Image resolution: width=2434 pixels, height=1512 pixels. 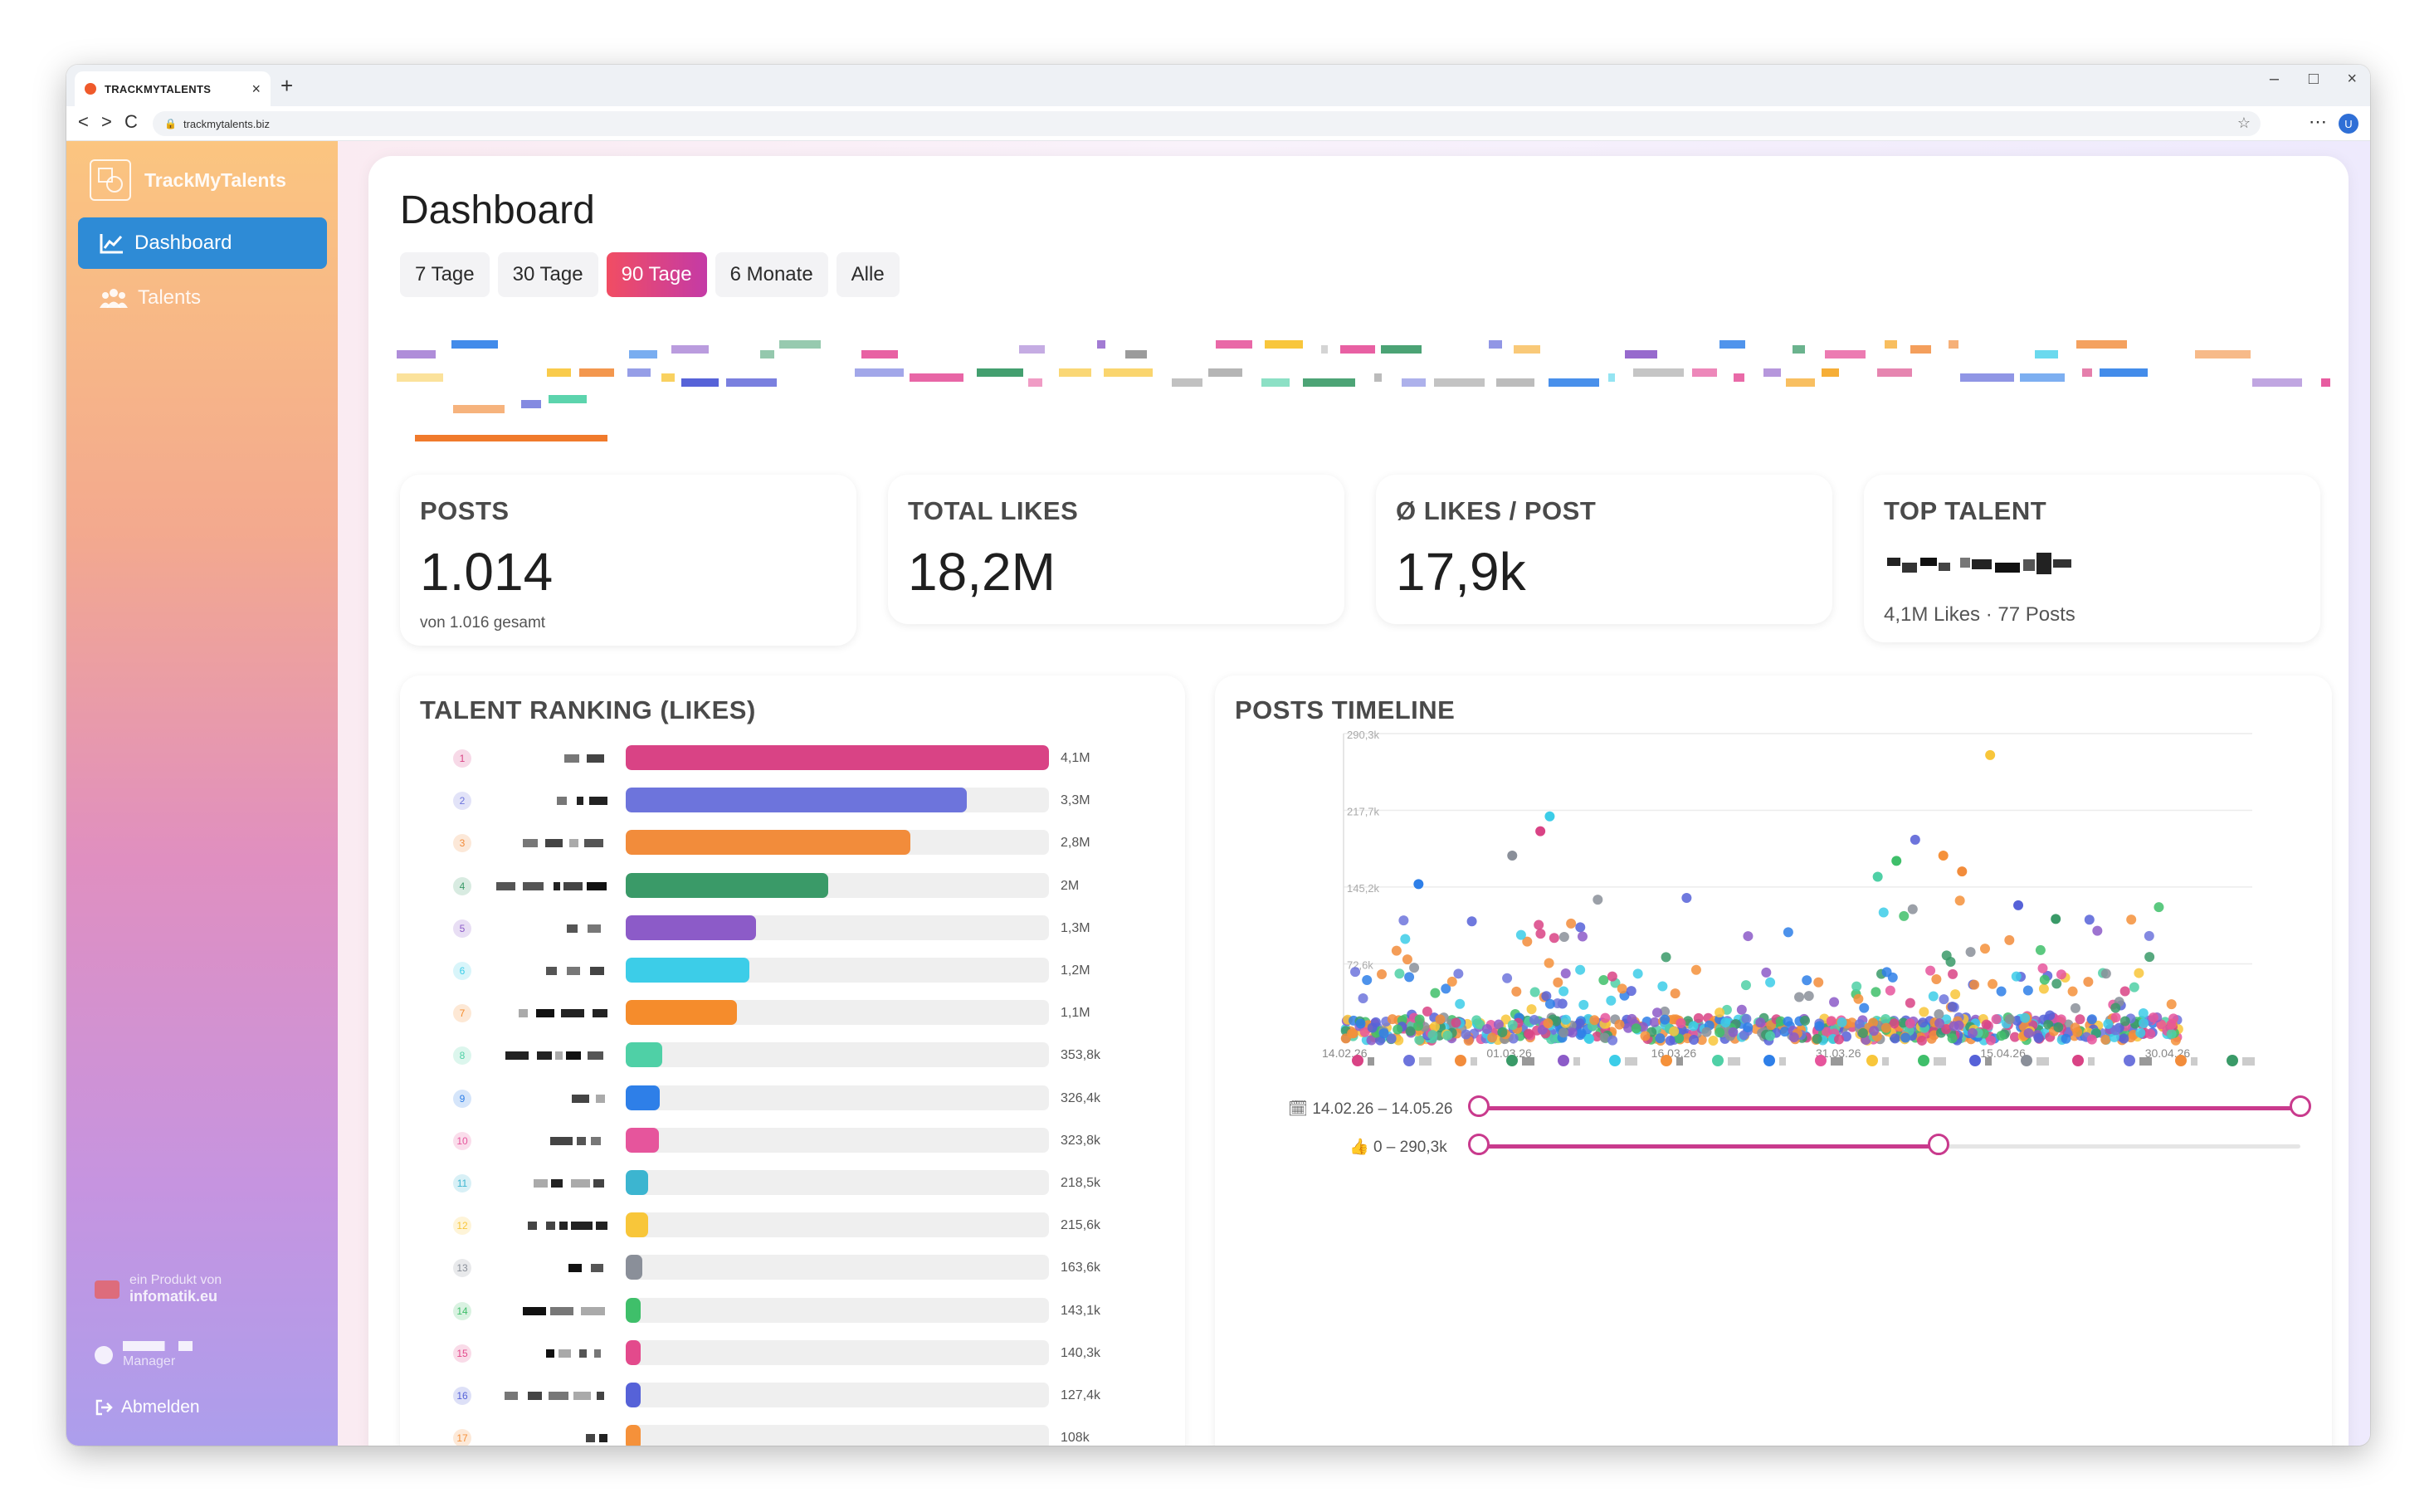 I want to click on ranking-row: 16 127,4k, so click(x=810, y=1395).